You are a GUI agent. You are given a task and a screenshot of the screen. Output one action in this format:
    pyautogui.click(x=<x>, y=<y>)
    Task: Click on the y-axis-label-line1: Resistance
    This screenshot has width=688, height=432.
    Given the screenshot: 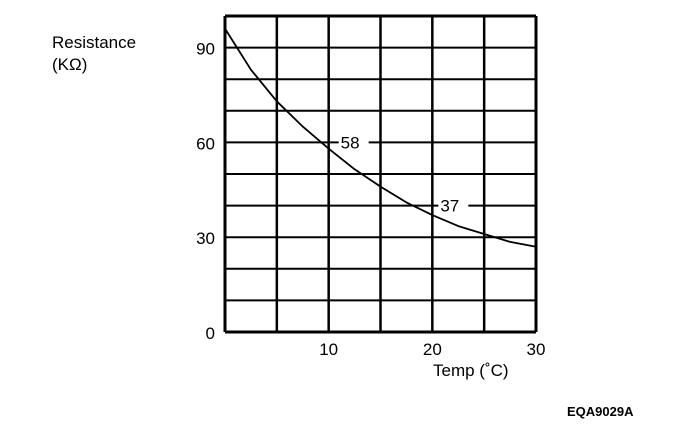 What is the action you would take?
    pyautogui.click(x=94, y=42)
    